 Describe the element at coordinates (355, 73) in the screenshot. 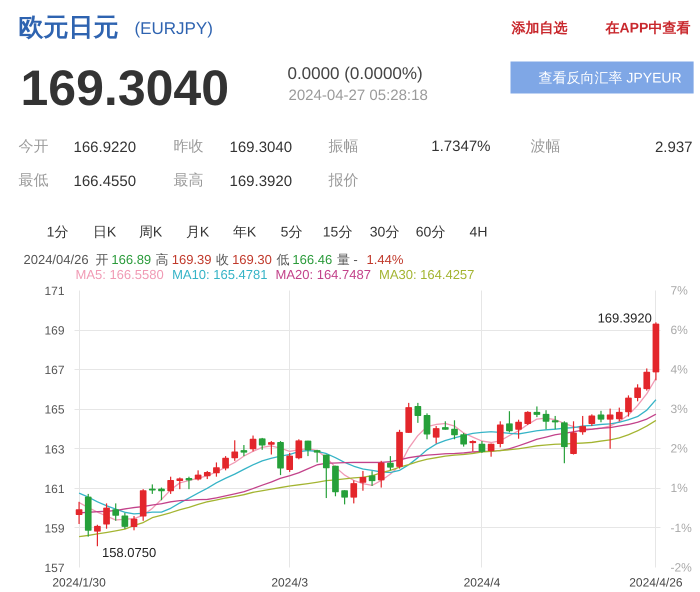

I see `text: 0.0000 (0.0000%)` at that location.